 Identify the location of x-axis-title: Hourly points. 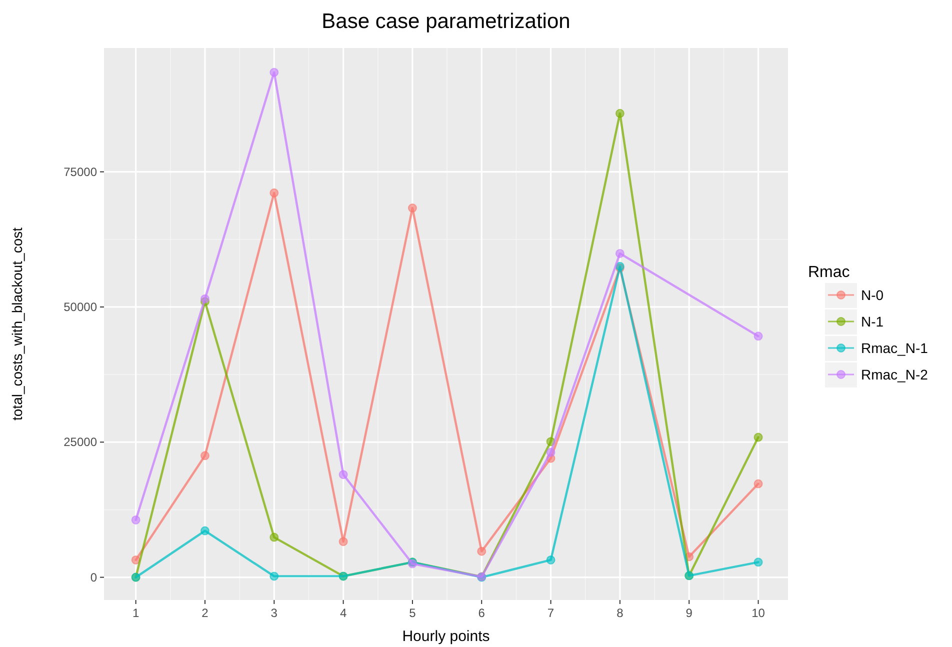
(446, 636).